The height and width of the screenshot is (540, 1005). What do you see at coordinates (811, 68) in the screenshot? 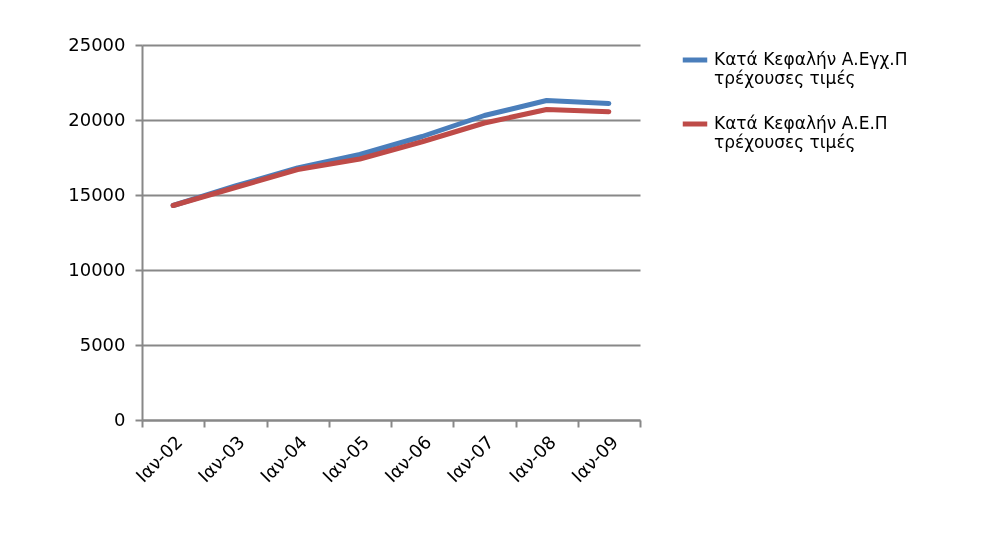
I see `legend-label: Κατά Κεφαλήν Α.Εγχ.Π τρέχουσες τιμές` at bounding box center [811, 68].